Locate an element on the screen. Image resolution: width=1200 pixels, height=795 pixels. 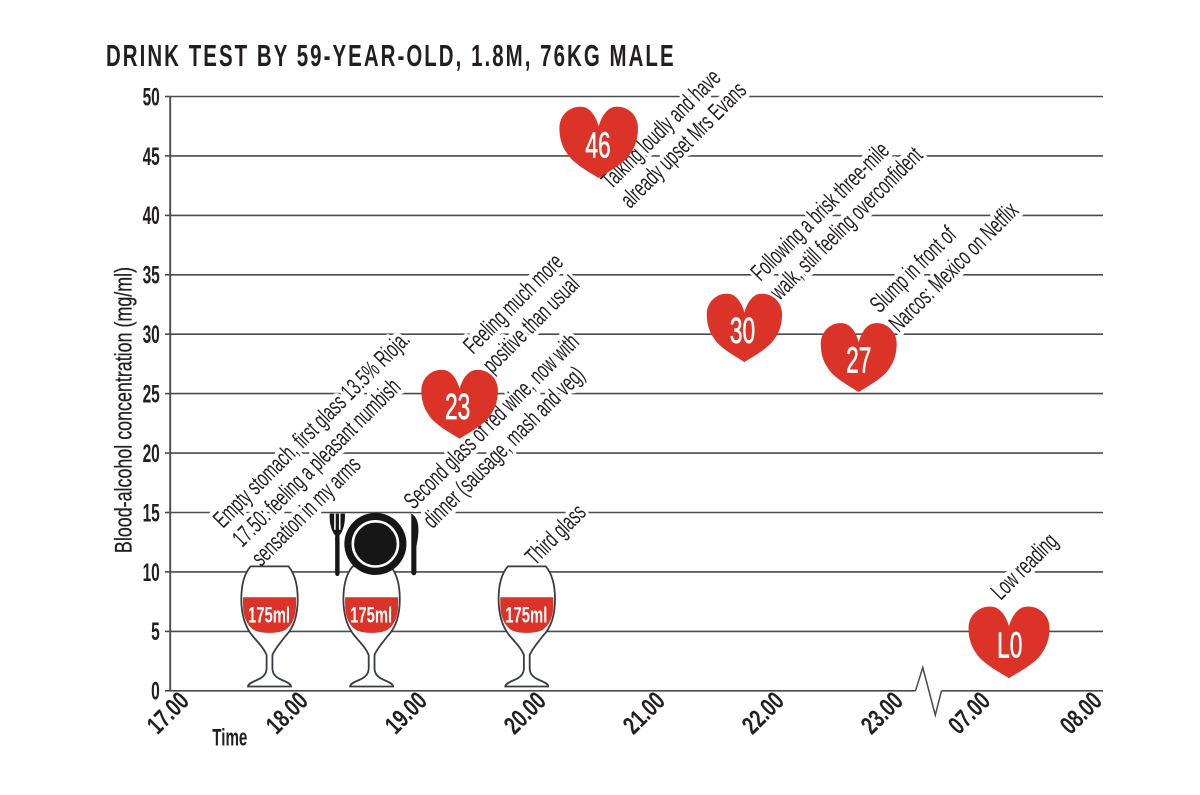
svg-text:Blood-alcohol concentration (m: Blood-alcohol concentration (mg/ml) is located at coordinates (124, 410).